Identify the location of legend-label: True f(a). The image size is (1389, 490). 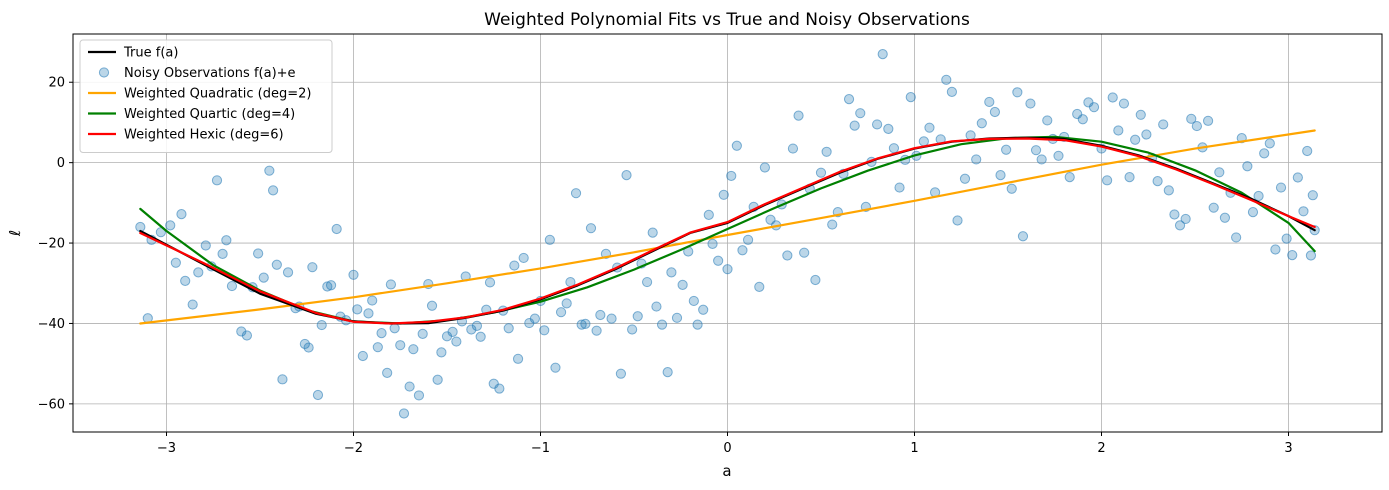
(150, 53).